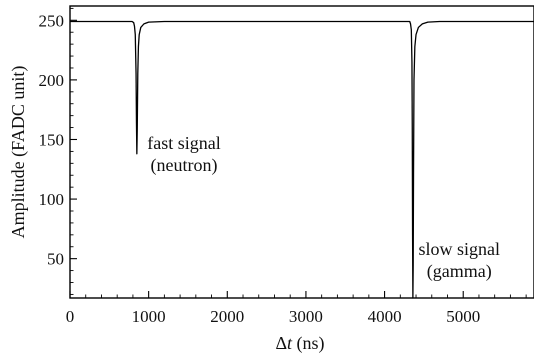 This screenshot has height=356, width=534. What do you see at coordinates (52, 20) in the screenshot?
I see `y-tick-label-4: 250` at bounding box center [52, 20].